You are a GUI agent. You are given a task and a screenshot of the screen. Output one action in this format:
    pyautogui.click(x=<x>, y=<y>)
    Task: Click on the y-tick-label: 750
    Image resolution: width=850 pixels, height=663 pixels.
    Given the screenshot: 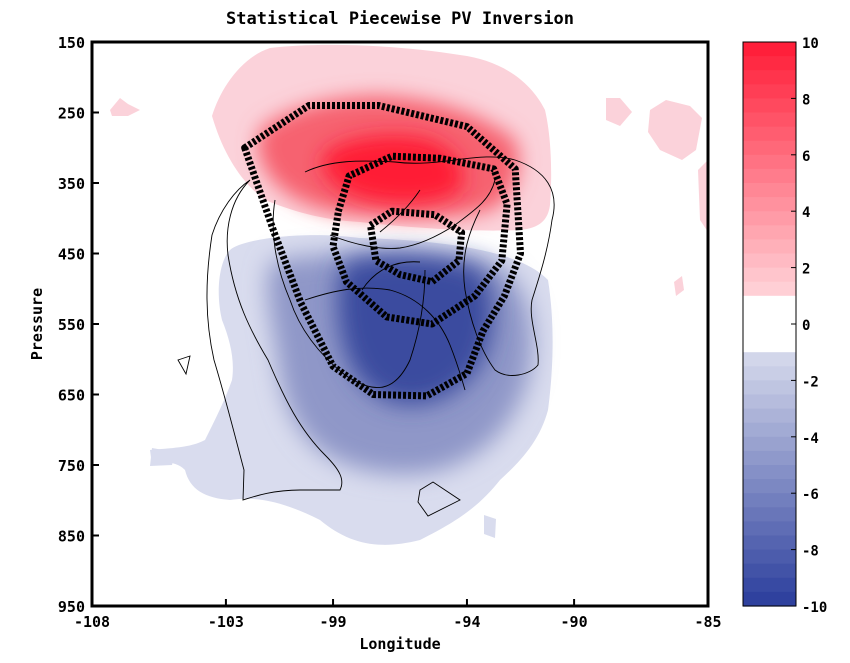 What is the action you would take?
    pyautogui.click(x=71, y=466)
    